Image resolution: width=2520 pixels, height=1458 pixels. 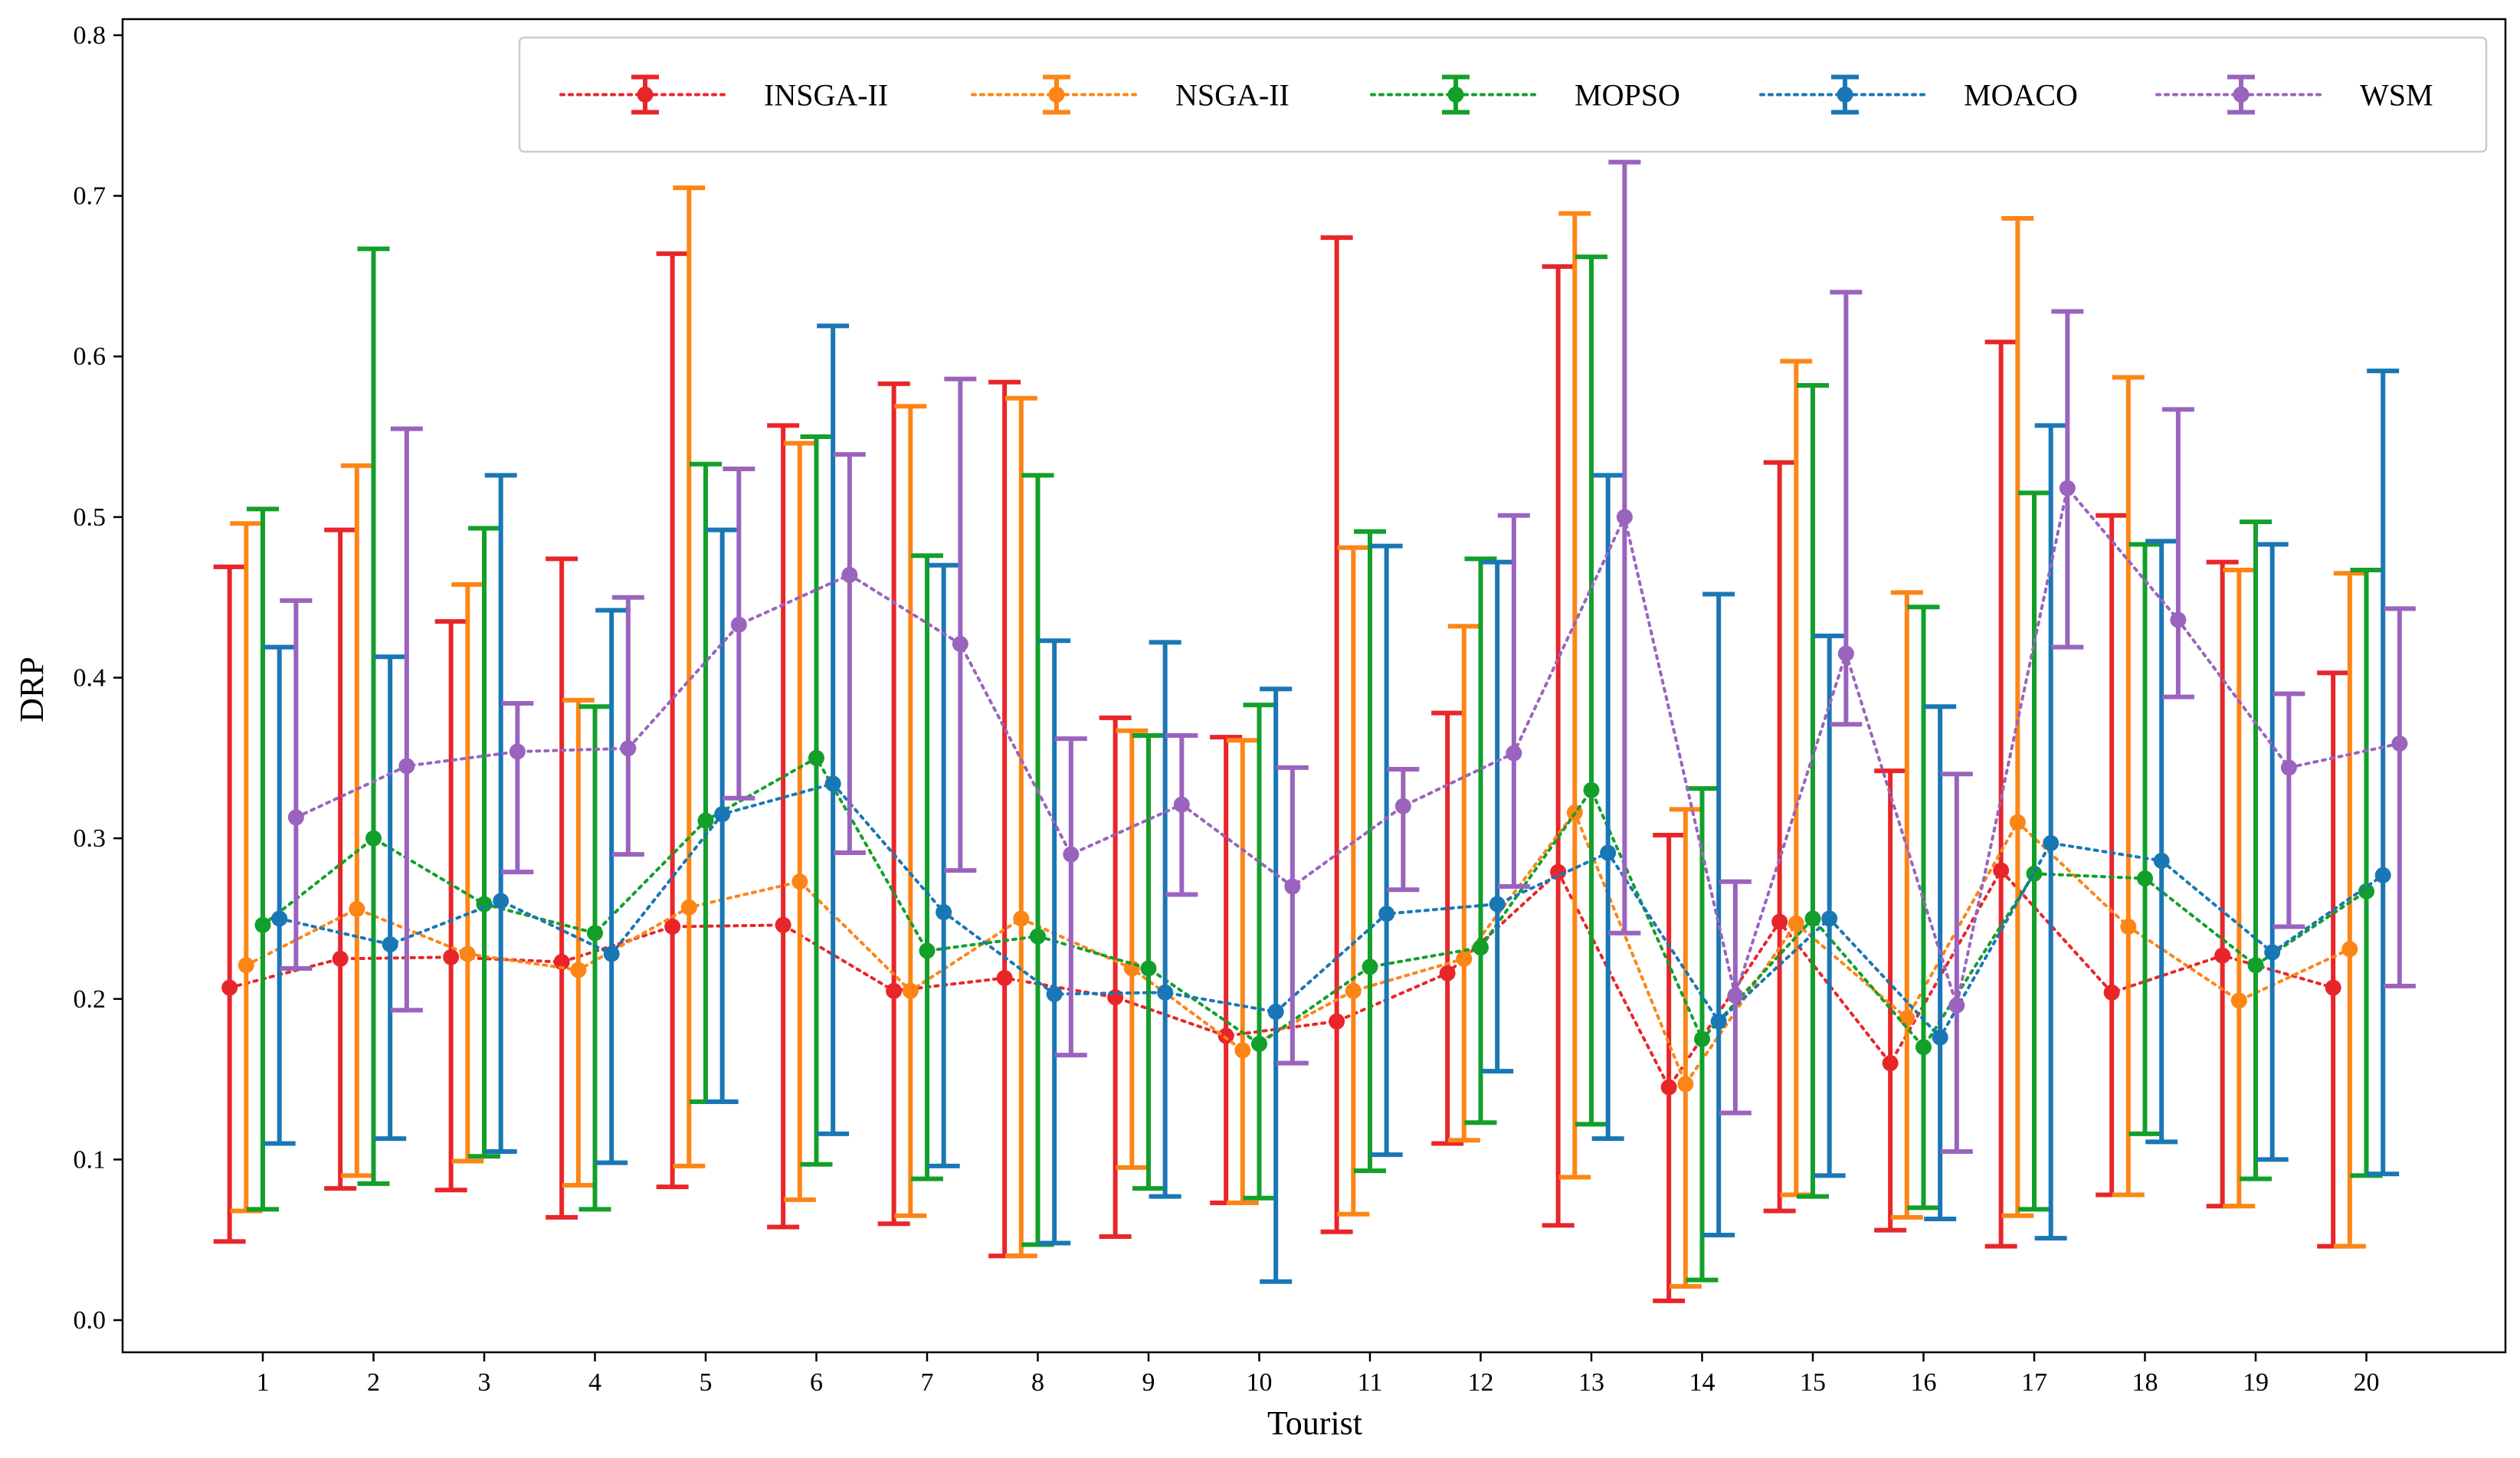 I want to click on x-tick-label: 11, so click(x=1370, y=1382).